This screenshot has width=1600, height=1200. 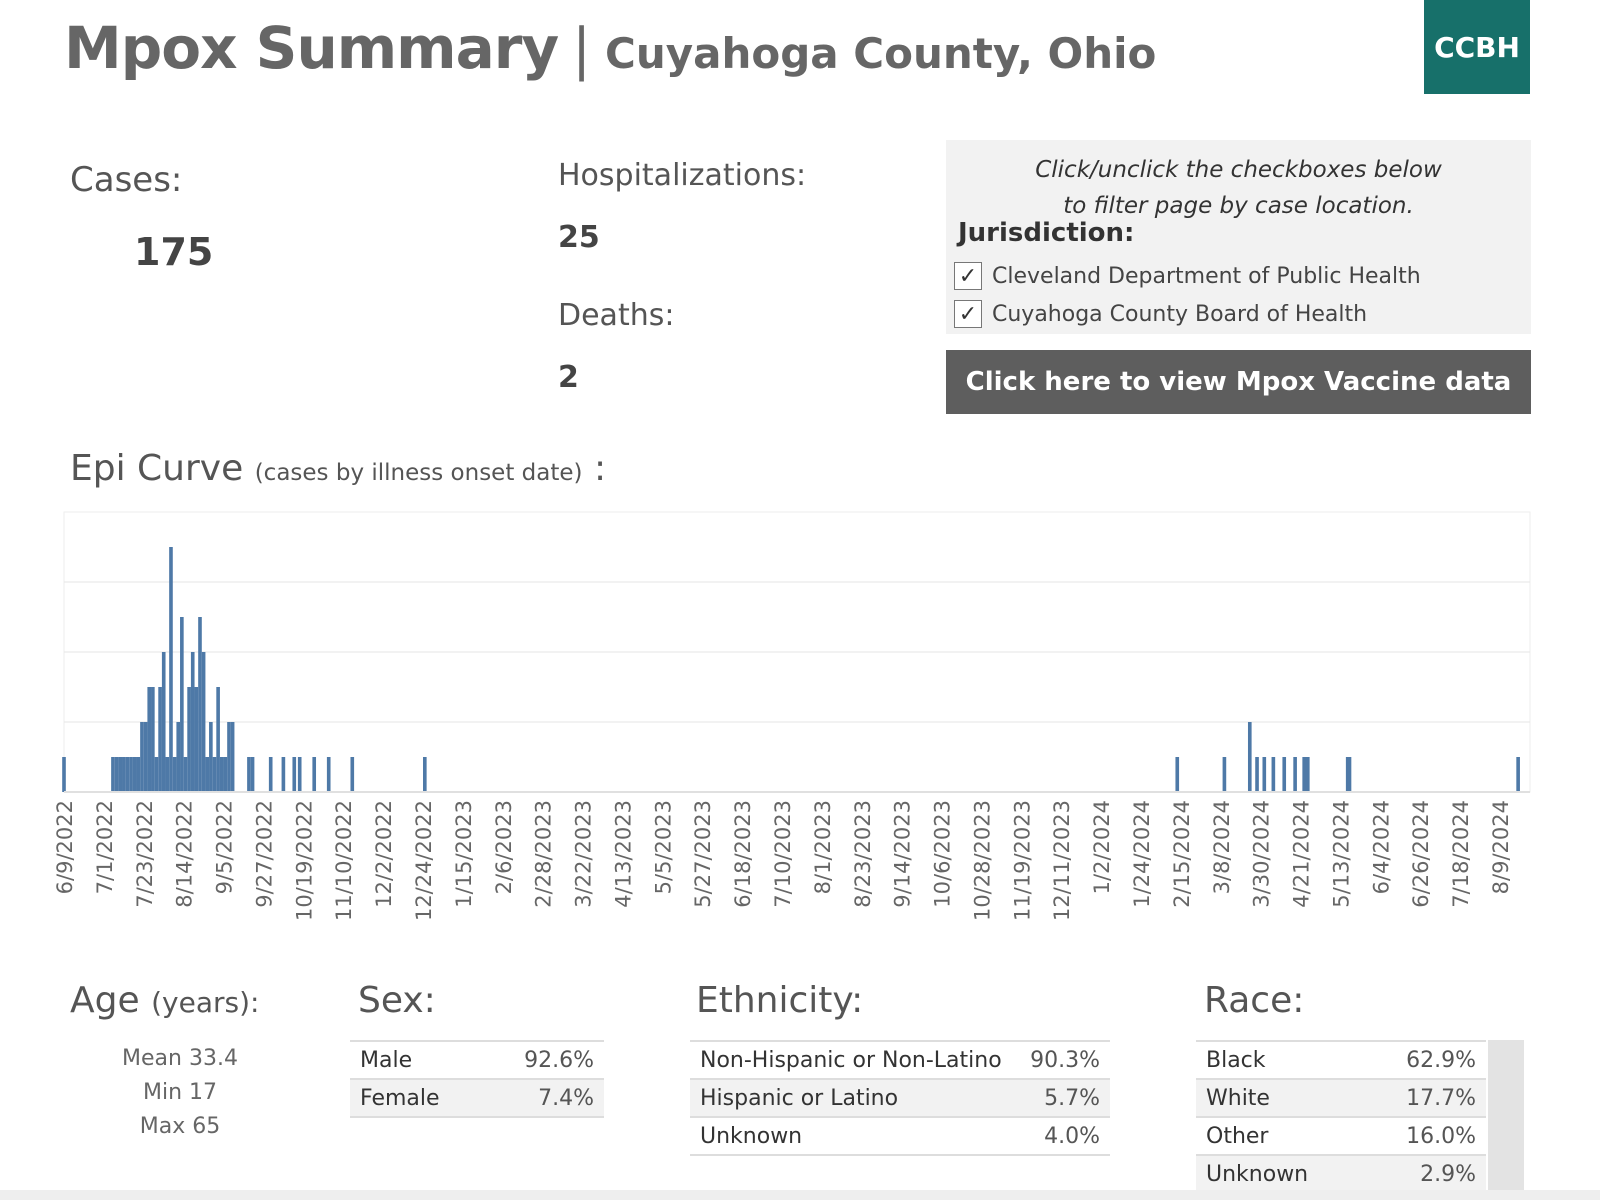 I want to click on x-tick-label: 7/23/2022, so click(x=145, y=854).